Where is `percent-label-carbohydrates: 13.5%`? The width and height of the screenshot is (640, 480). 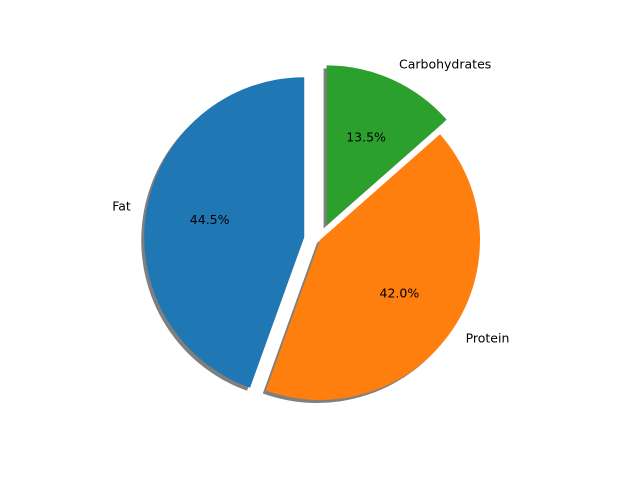
percent-label-carbohydrates: 13.5% is located at coordinates (366, 136).